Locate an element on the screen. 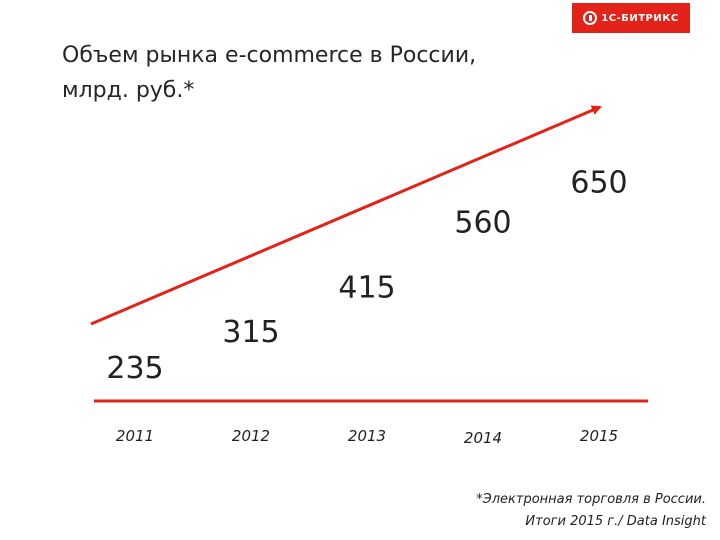 The width and height of the screenshot is (720, 540). logo-text: 1С-БИТРИКС is located at coordinates (640, 18).